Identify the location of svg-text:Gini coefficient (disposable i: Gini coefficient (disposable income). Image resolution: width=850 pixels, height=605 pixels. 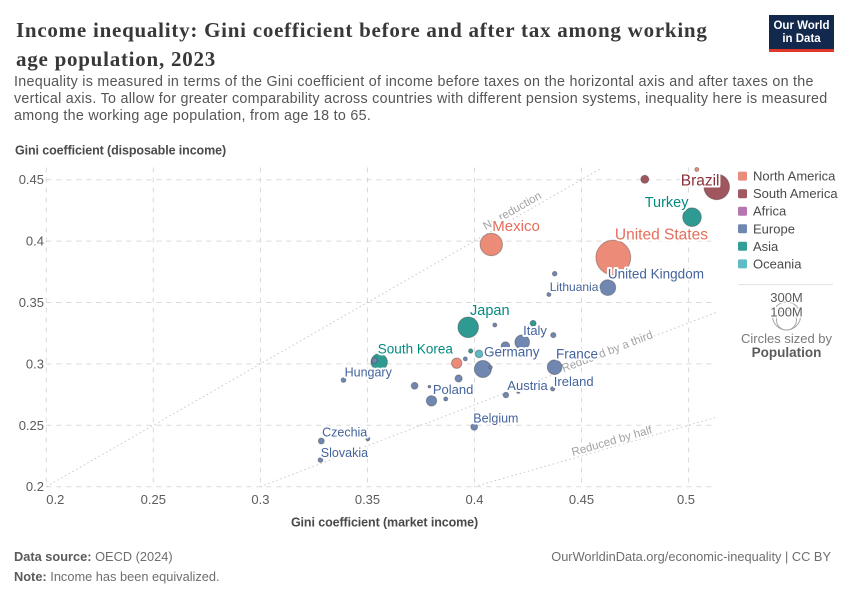
(120, 151).